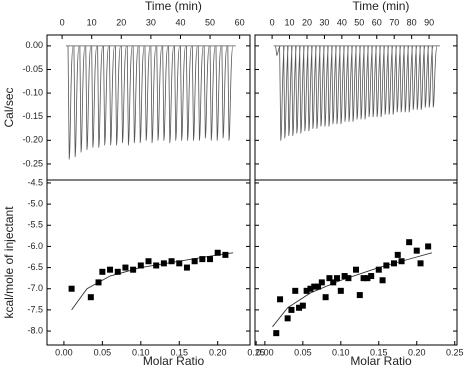 This screenshot has height=369, width=474. What do you see at coordinates (35, 288) in the screenshot?
I see `y-tick-label: -7.0` at bounding box center [35, 288].